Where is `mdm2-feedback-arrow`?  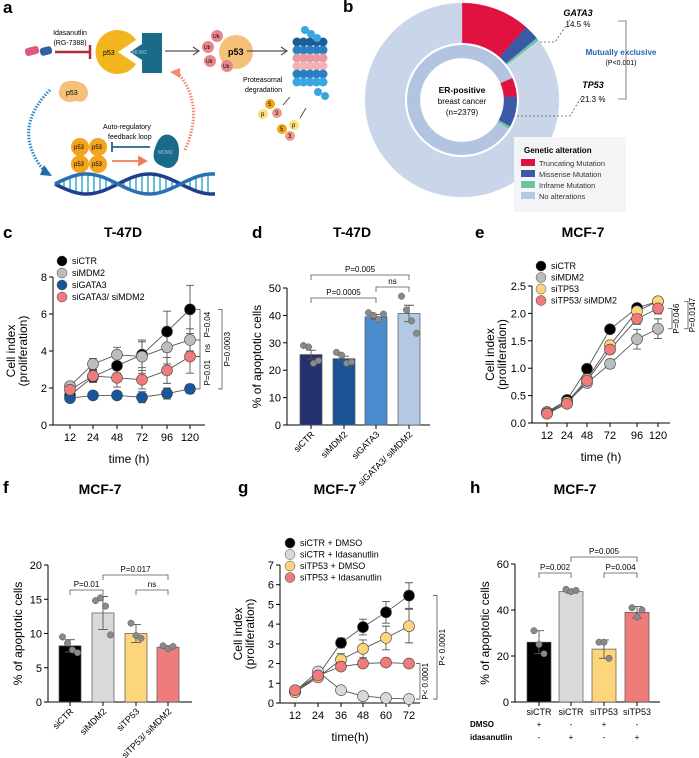
mdm2-feedback-arrow is located at coordinates (185, 111).